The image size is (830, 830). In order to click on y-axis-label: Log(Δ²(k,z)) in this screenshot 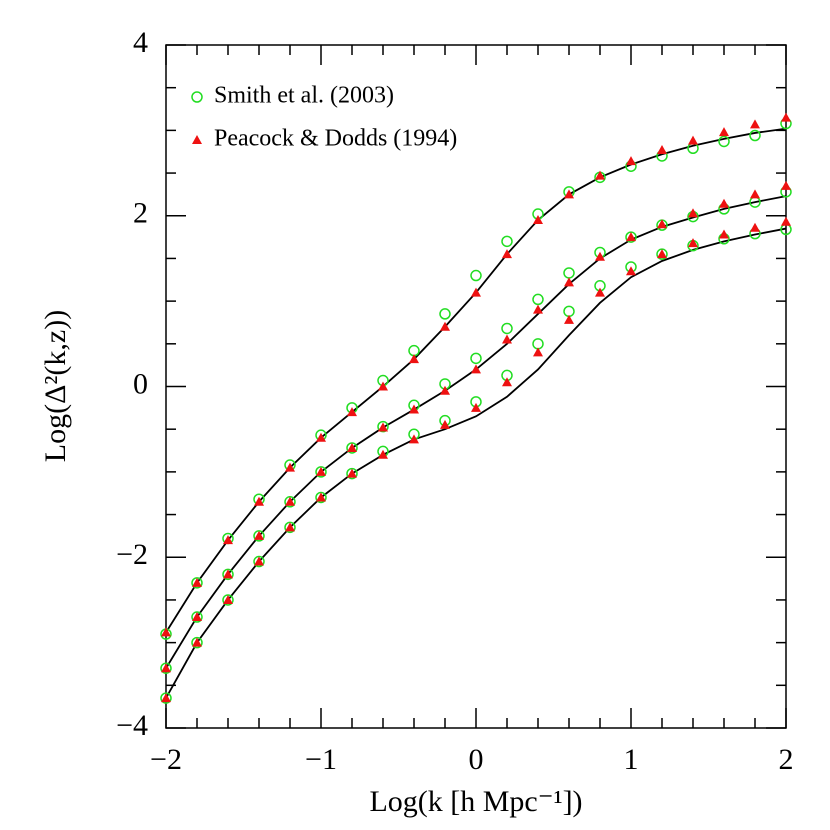, I will do `click(55, 386)`.